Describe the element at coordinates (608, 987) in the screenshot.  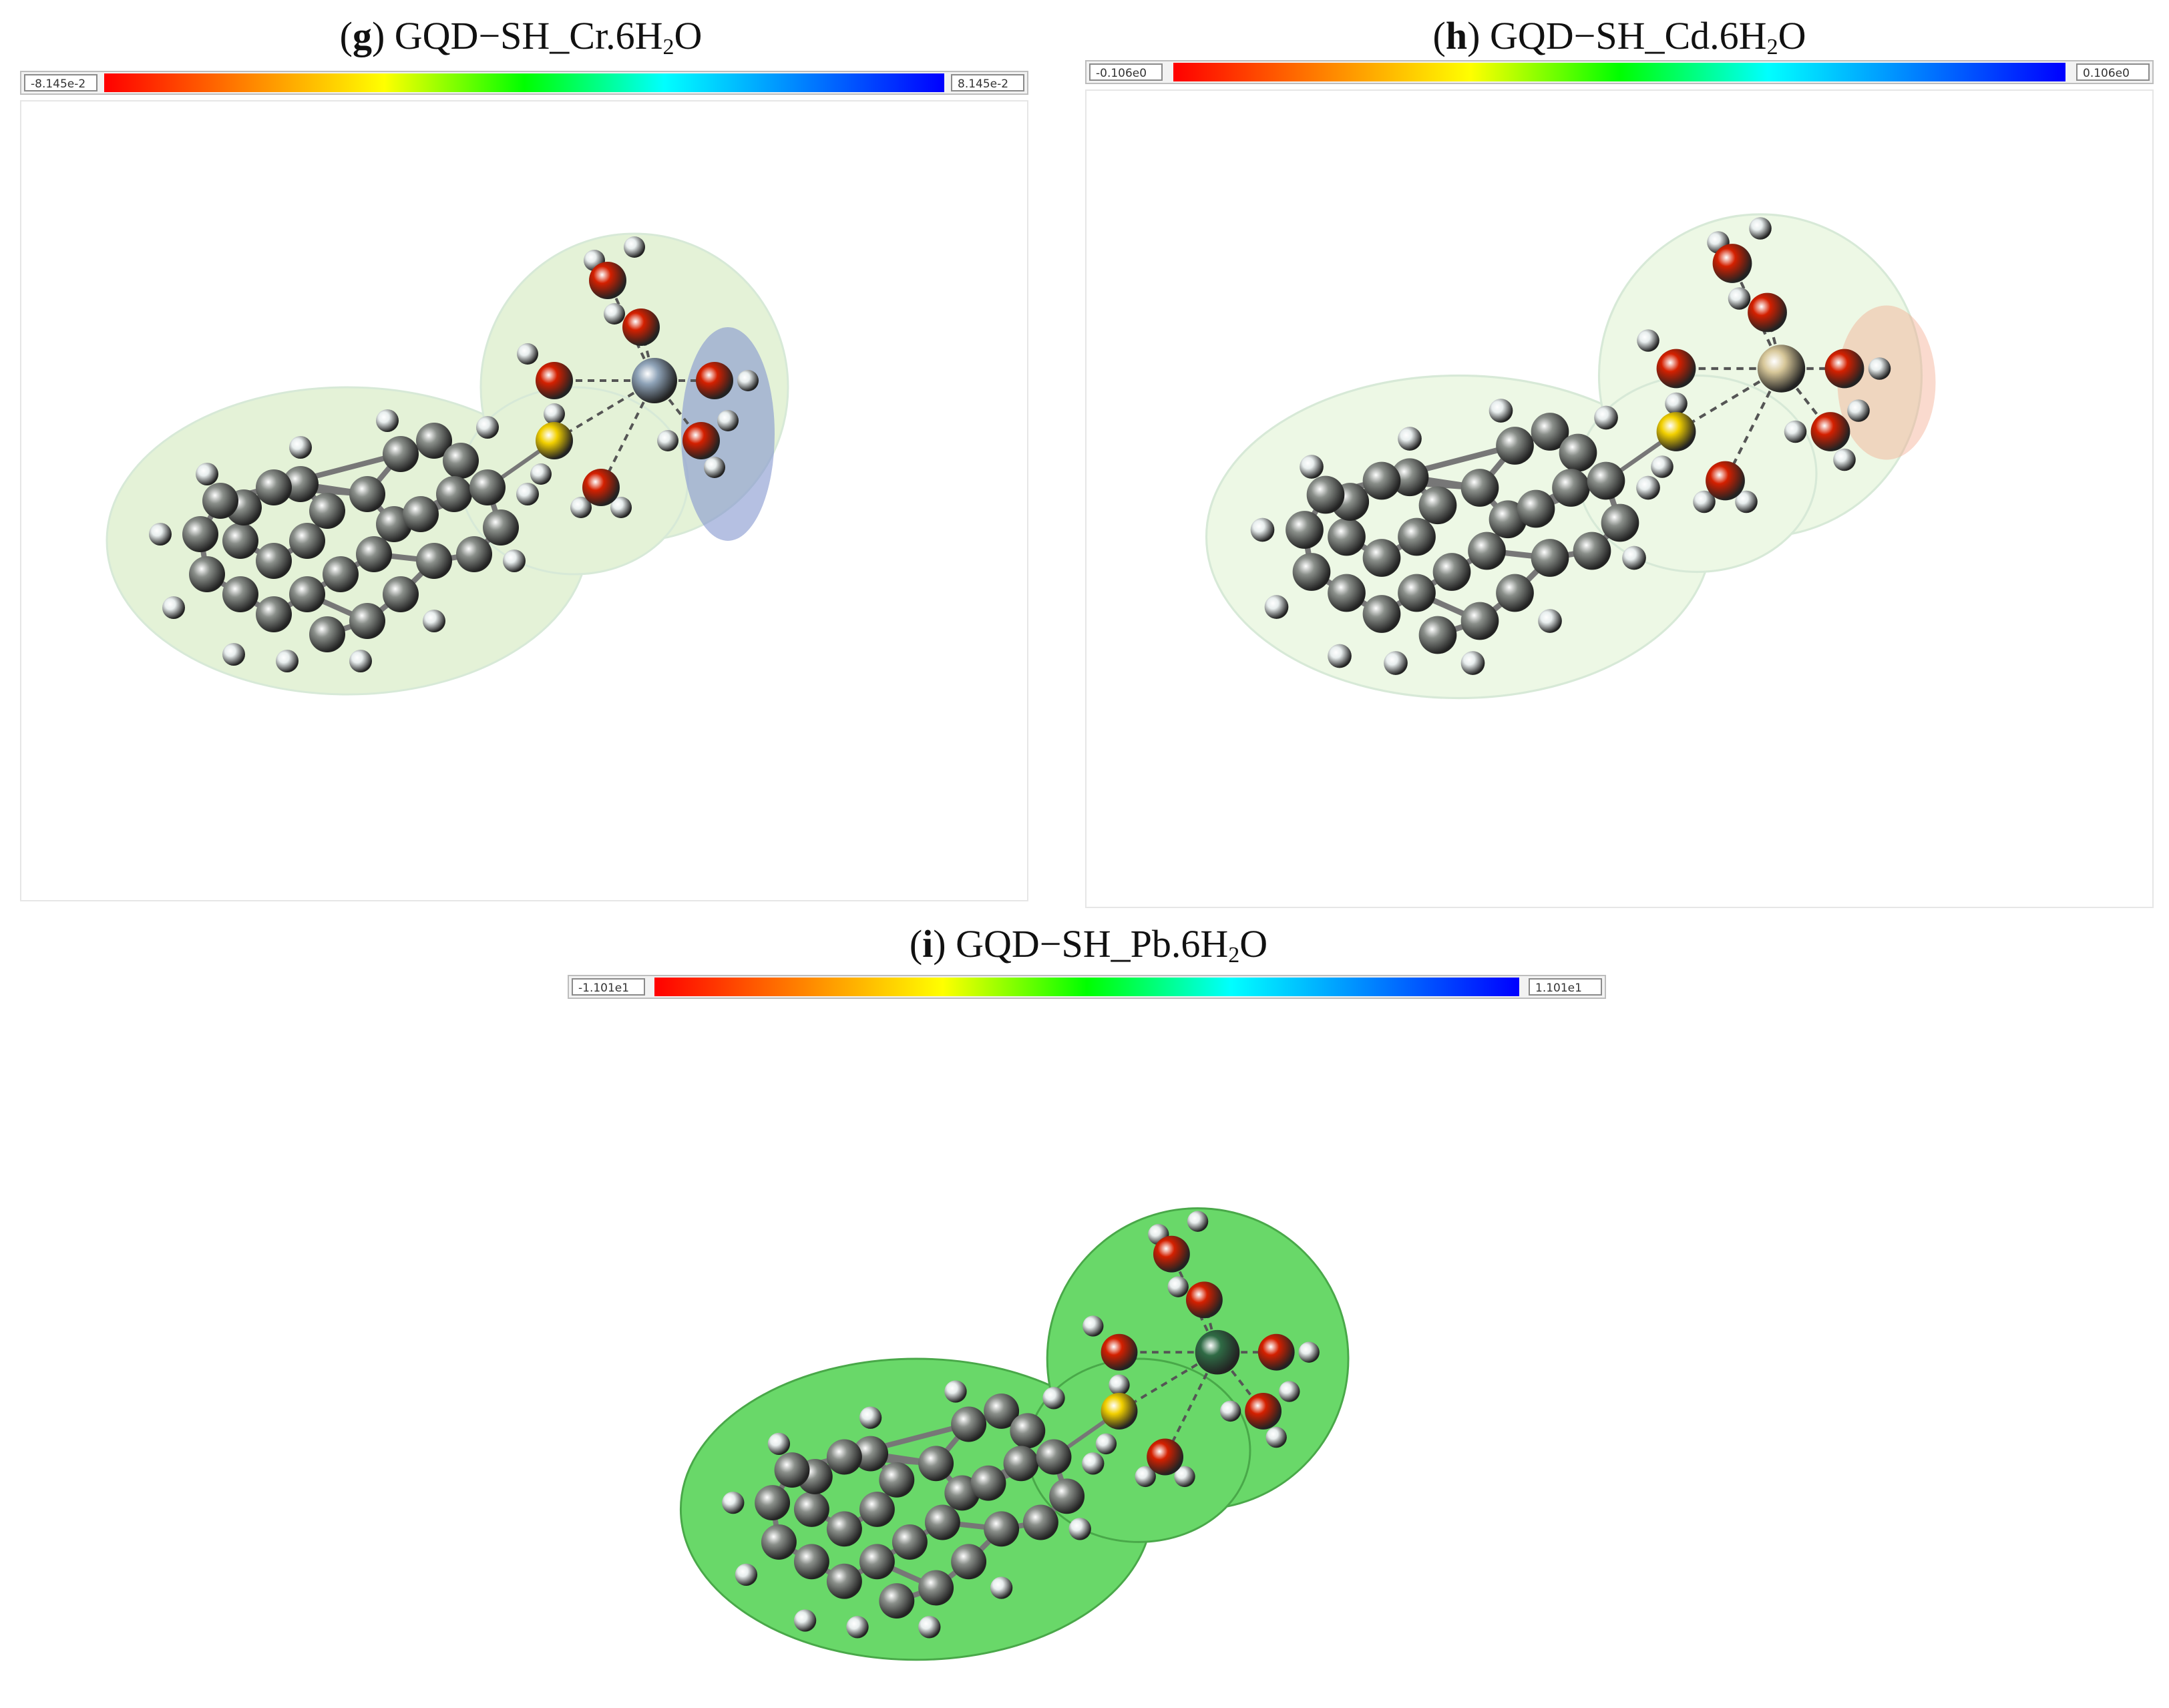
I see `scale-min-value: -1.101e1` at that location.